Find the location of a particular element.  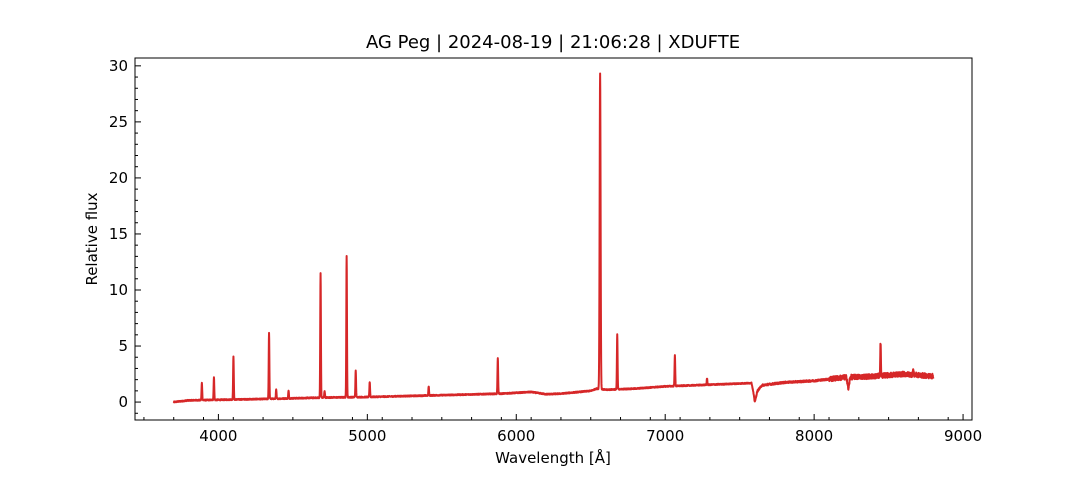

x-tick-label: 8000 is located at coordinates (814, 436).